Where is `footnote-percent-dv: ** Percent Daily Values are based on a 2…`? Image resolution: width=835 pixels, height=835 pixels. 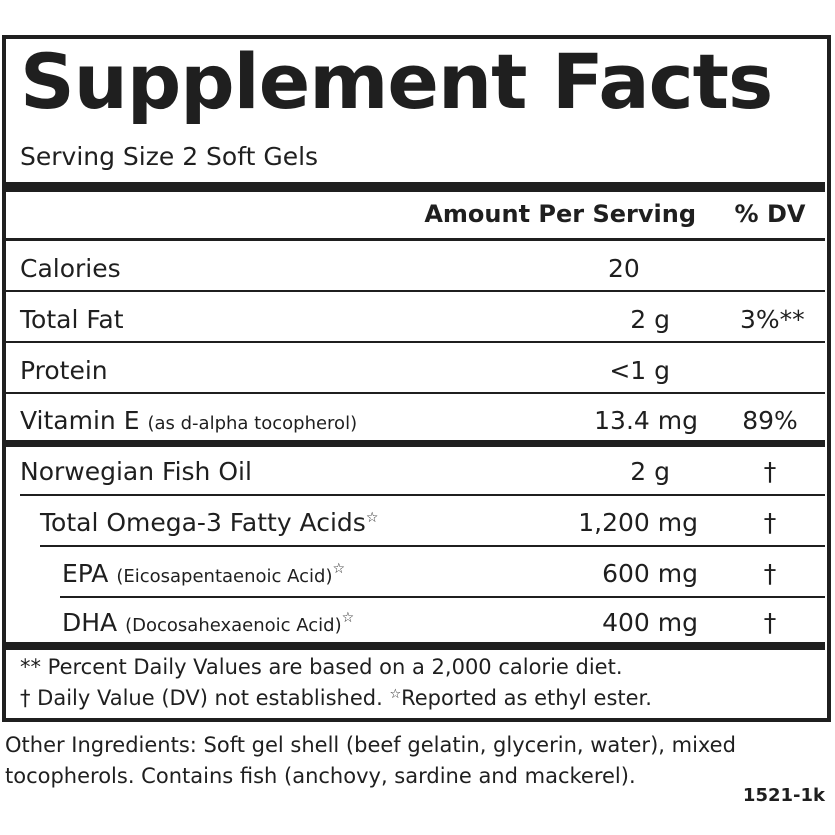
footnote-percent-dv: ** Percent Daily Values are based on a 2… is located at coordinates (321, 667).